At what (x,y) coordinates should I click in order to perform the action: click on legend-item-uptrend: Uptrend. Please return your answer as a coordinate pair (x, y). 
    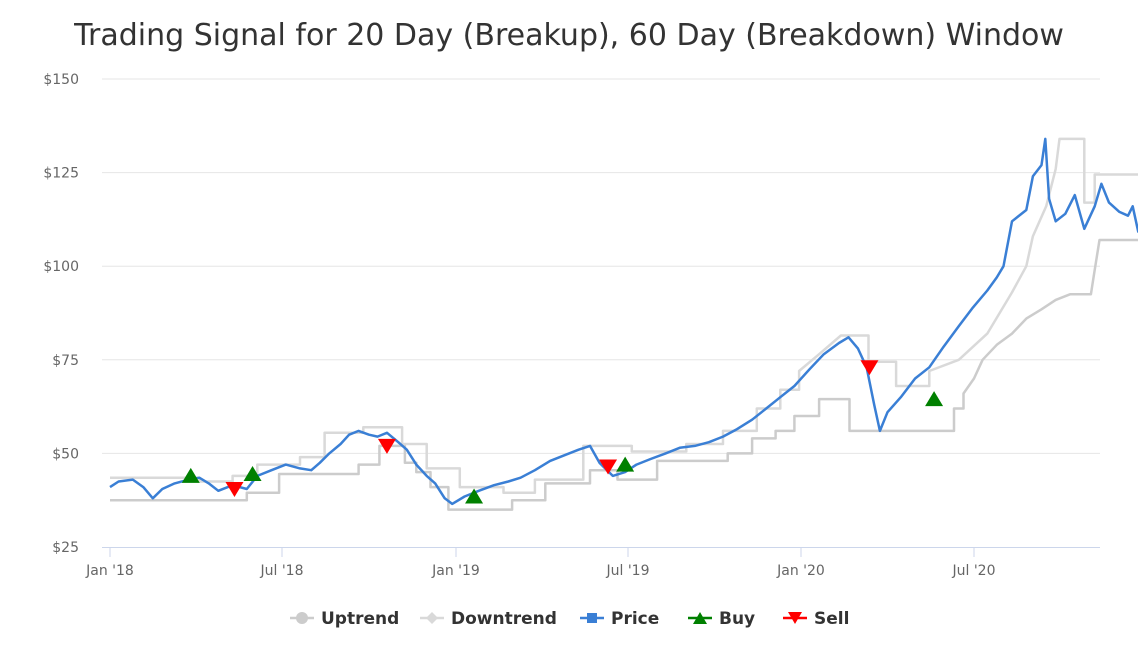
    Looking at the image, I should click on (344, 619).